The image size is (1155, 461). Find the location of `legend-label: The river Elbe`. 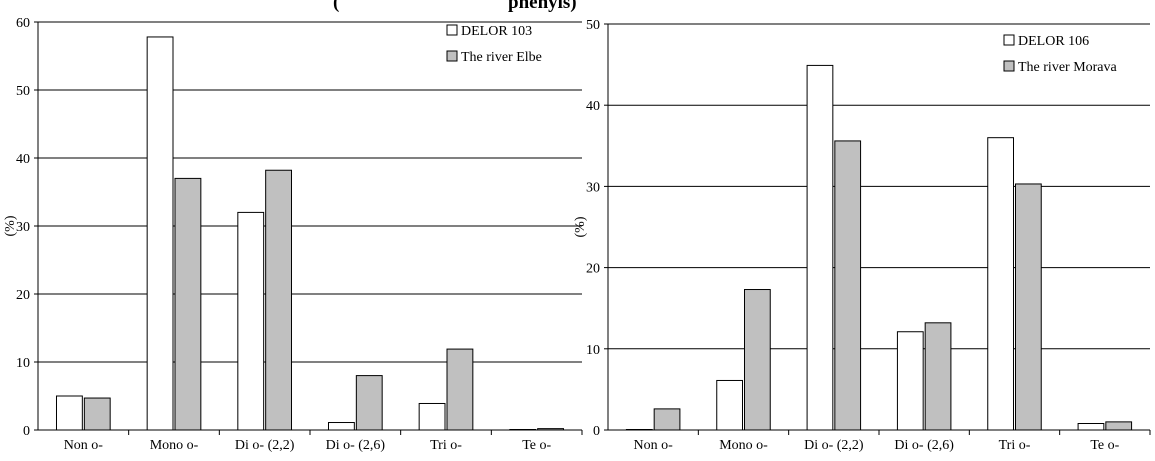

legend-label: The river Elbe is located at coordinates (501, 57).